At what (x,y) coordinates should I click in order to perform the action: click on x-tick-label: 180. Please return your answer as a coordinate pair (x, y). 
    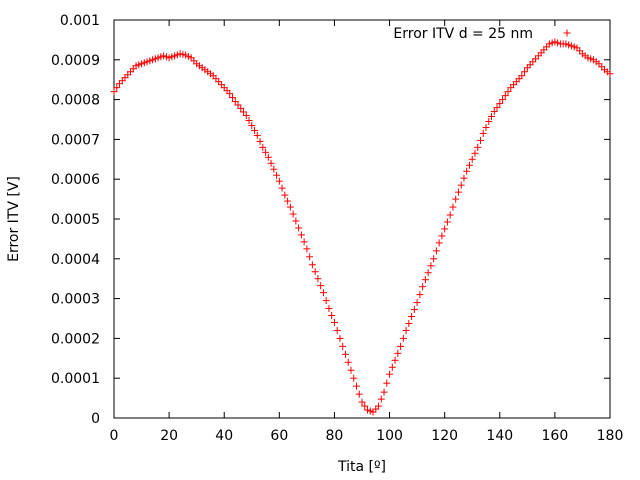
    Looking at the image, I should click on (610, 436).